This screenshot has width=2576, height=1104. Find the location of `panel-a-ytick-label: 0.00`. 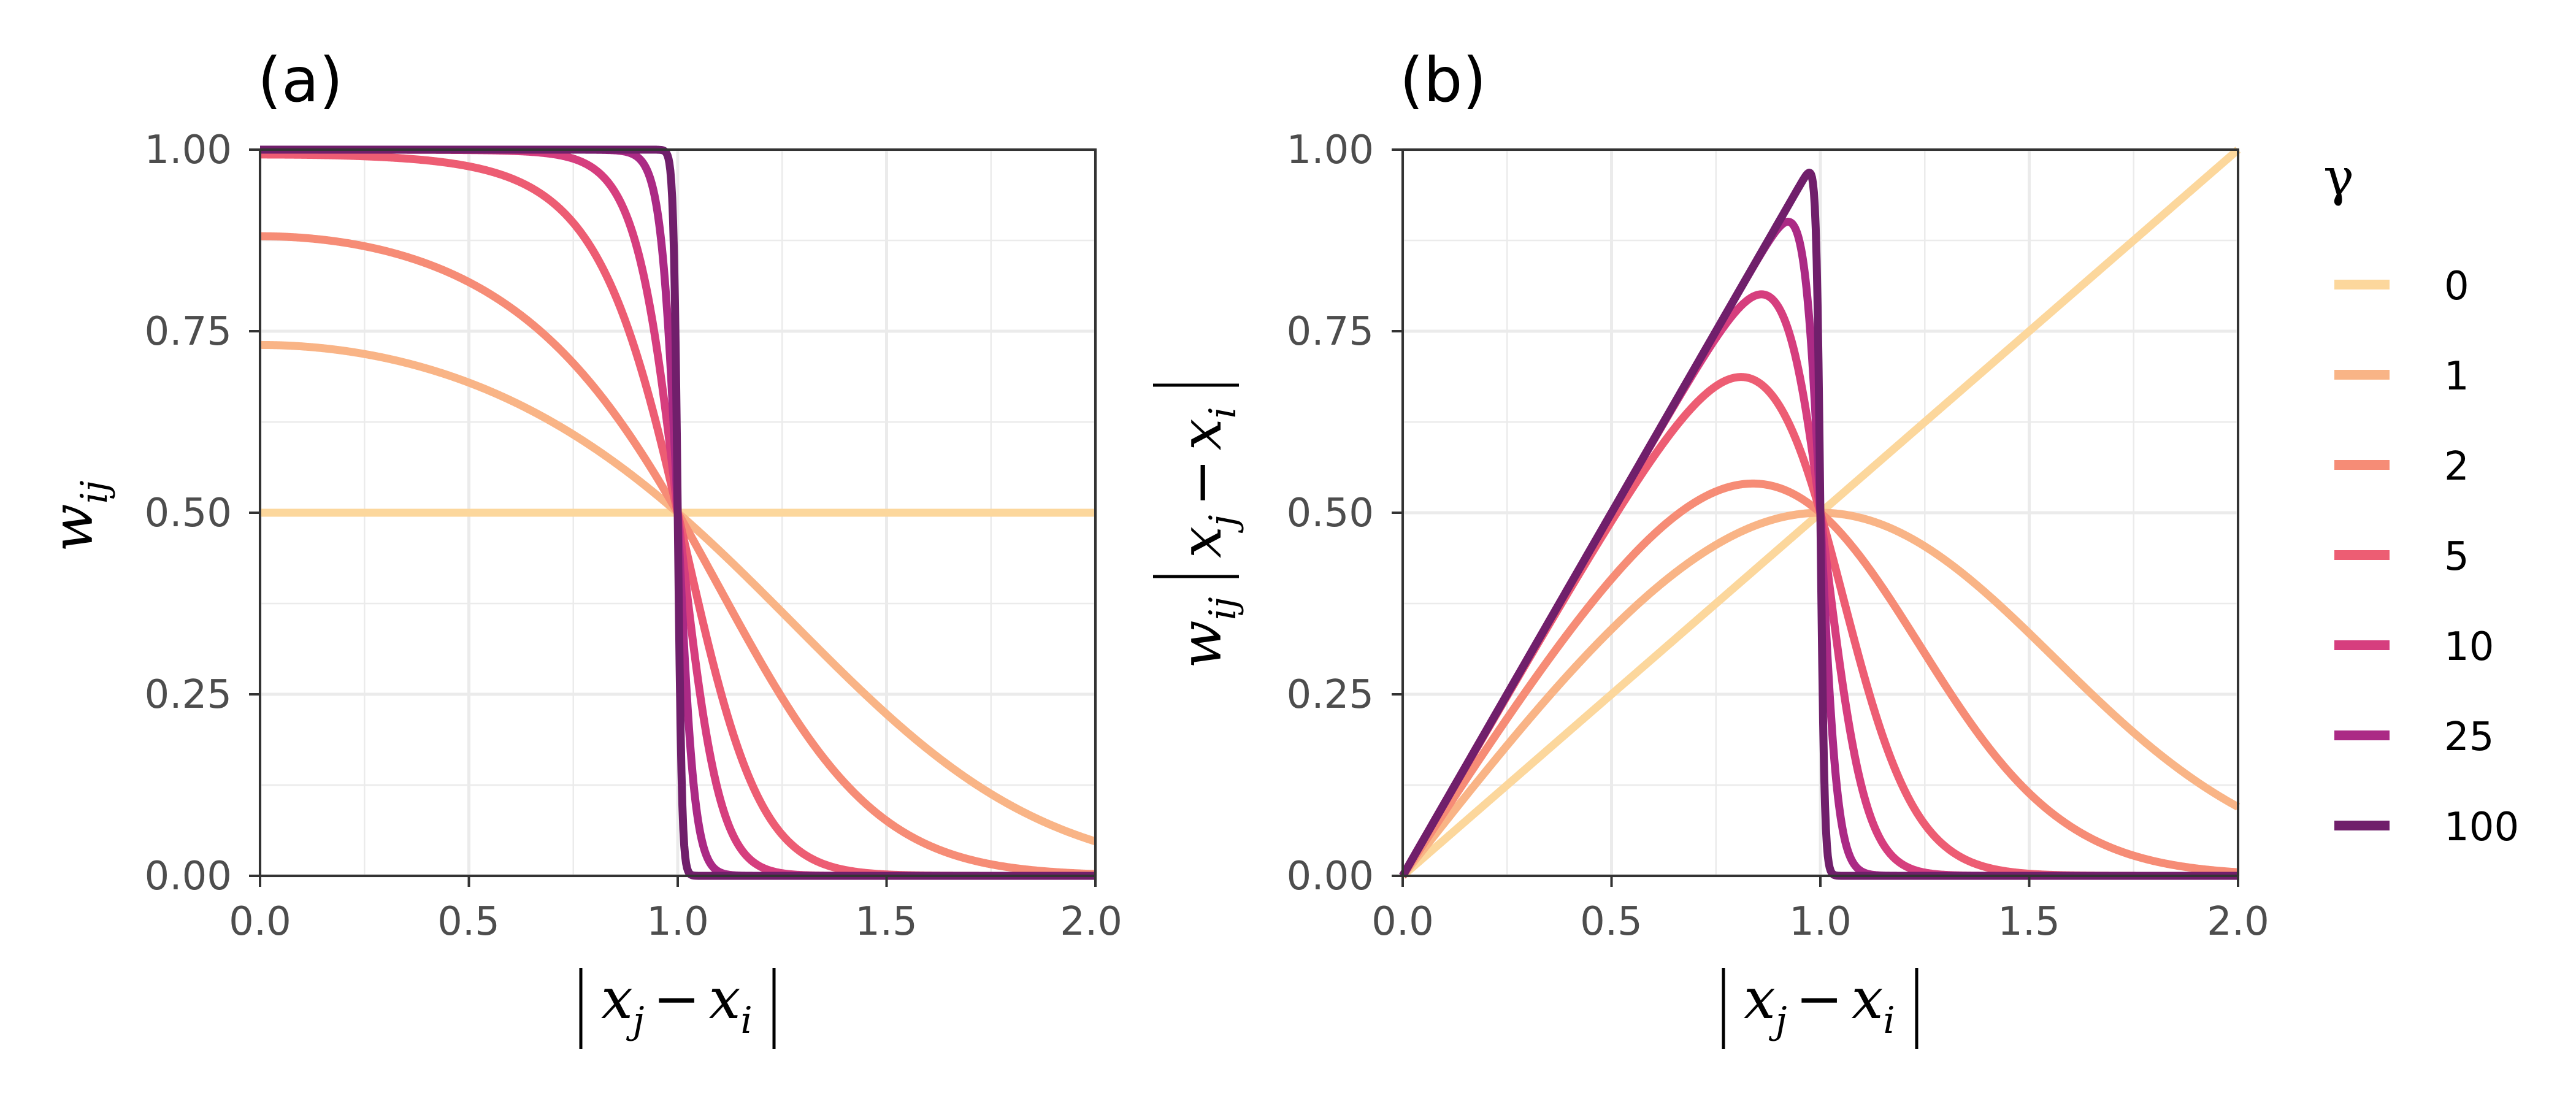

panel-a-ytick-label: 0.00 is located at coordinates (188, 876).